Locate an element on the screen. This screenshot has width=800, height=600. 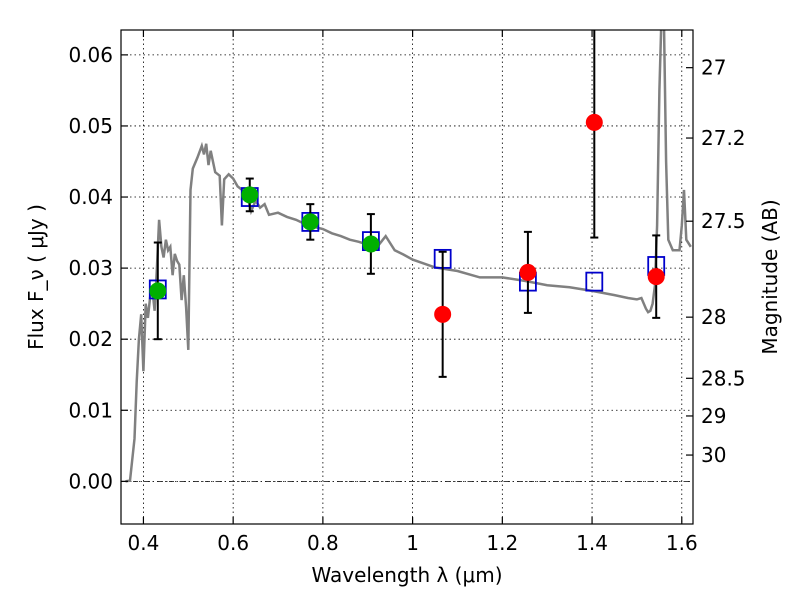
x-tick-label: 1.6 is located at coordinates (682, 543).